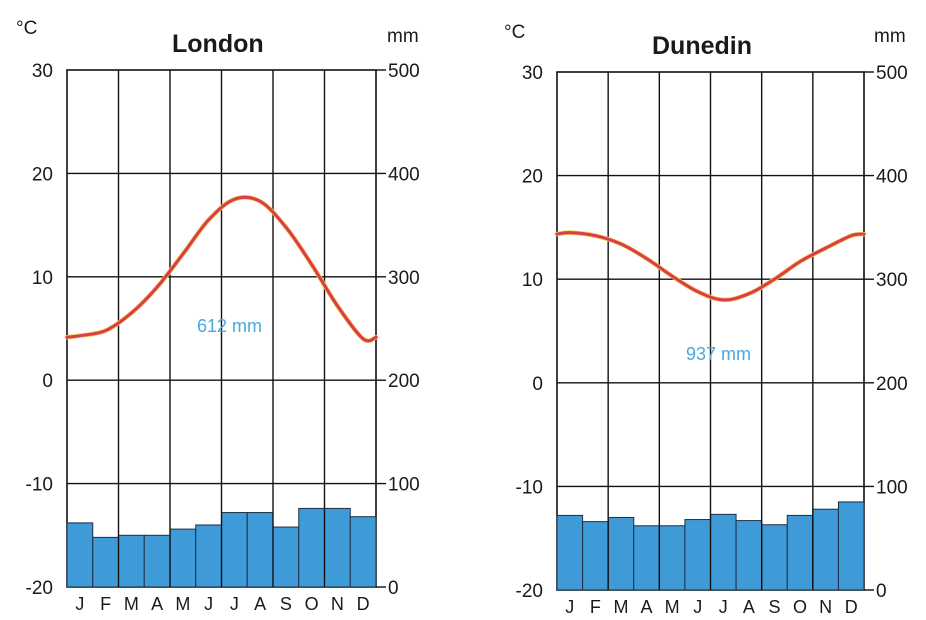  What do you see at coordinates (218, 44) in the screenshot?
I see `chart-title: London` at bounding box center [218, 44].